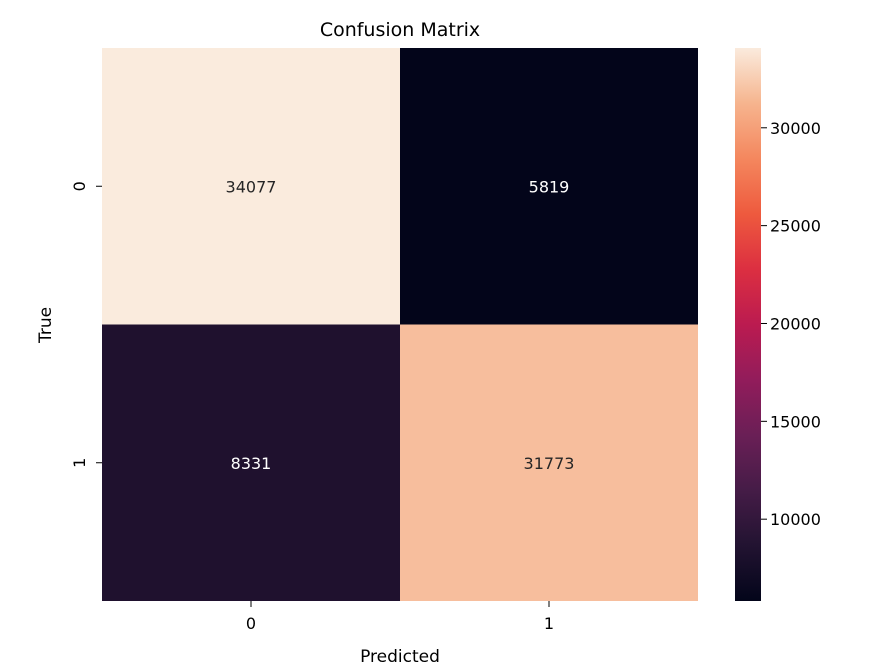  What do you see at coordinates (795, 421) in the screenshot?
I see `colorbar-tick-label: 15000` at bounding box center [795, 421].